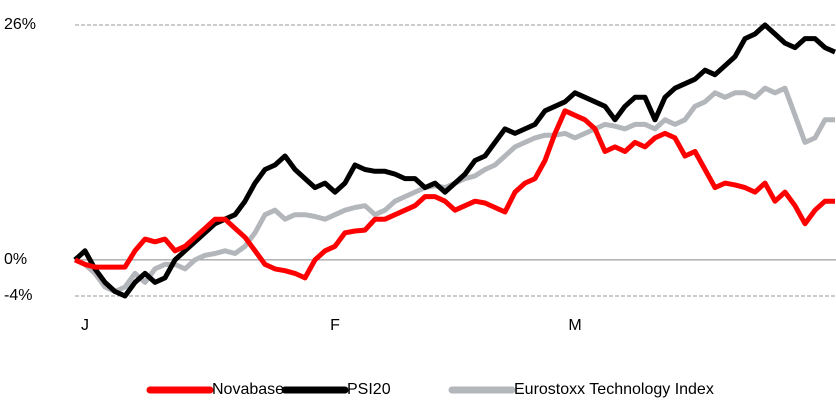 The width and height of the screenshot is (836, 401). What do you see at coordinates (85, 325) in the screenshot?
I see `x-tick-label: J` at bounding box center [85, 325].